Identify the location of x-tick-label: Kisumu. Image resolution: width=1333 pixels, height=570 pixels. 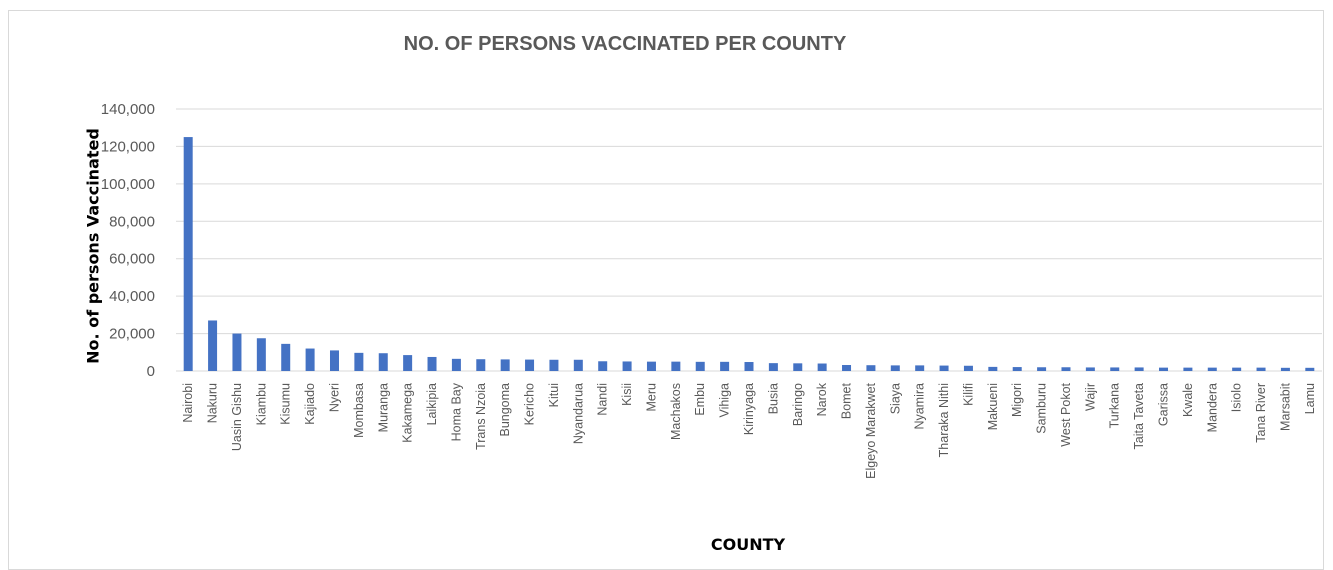
(286, 404).